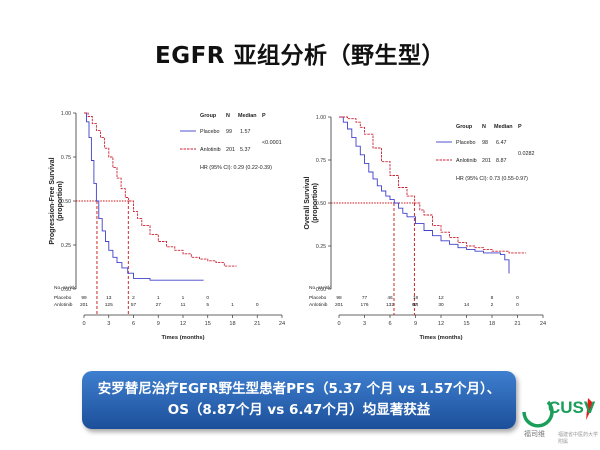  I want to click on logo-mark, so click(558, 413).